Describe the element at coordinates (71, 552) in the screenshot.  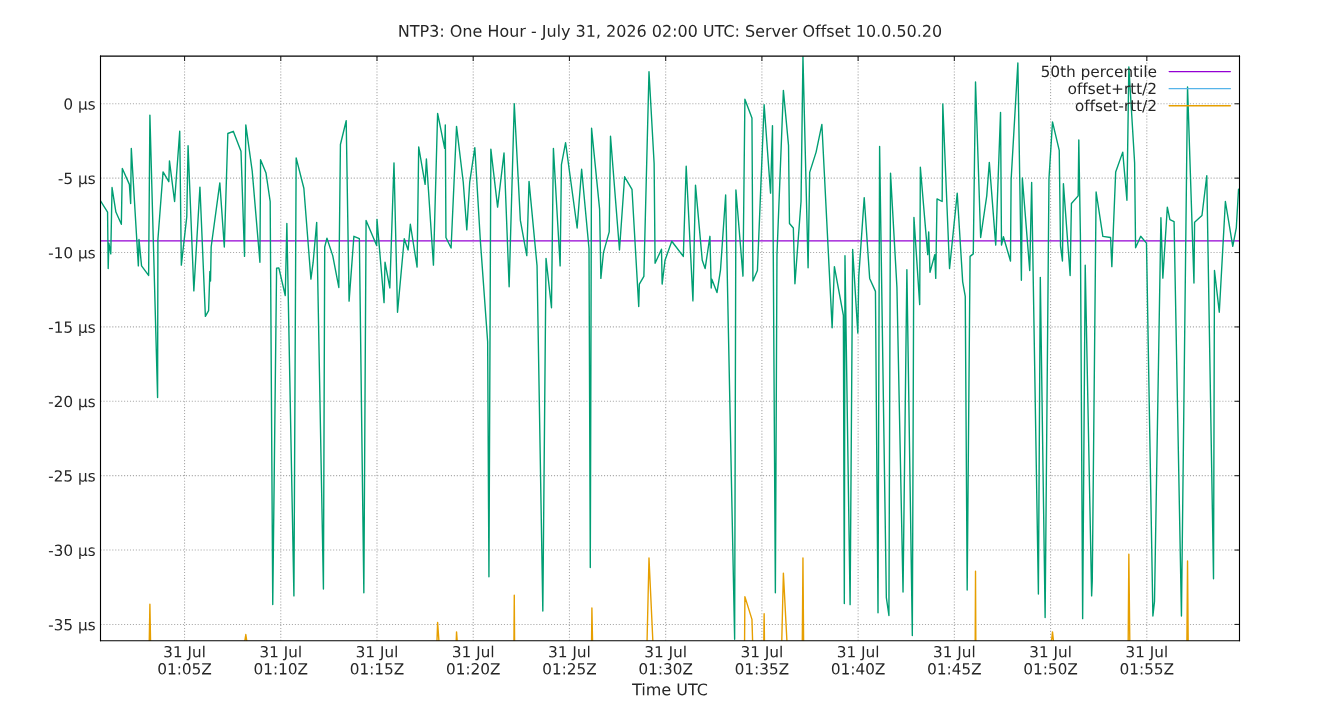
I see `y-tick-label: -30 µs` at that location.